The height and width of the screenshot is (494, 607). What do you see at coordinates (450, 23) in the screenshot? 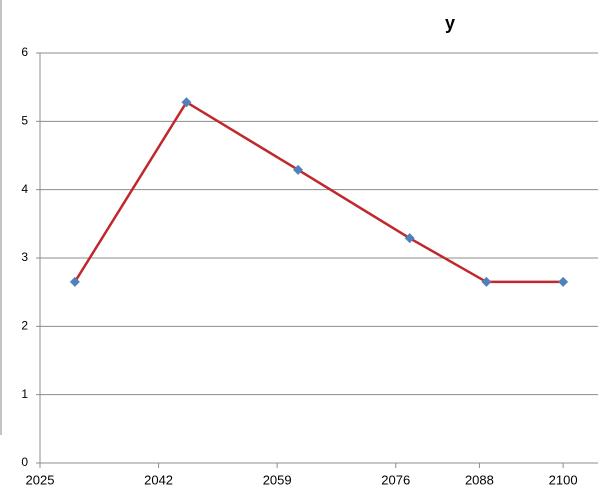
I see `chart-title: y` at bounding box center [450, 23].